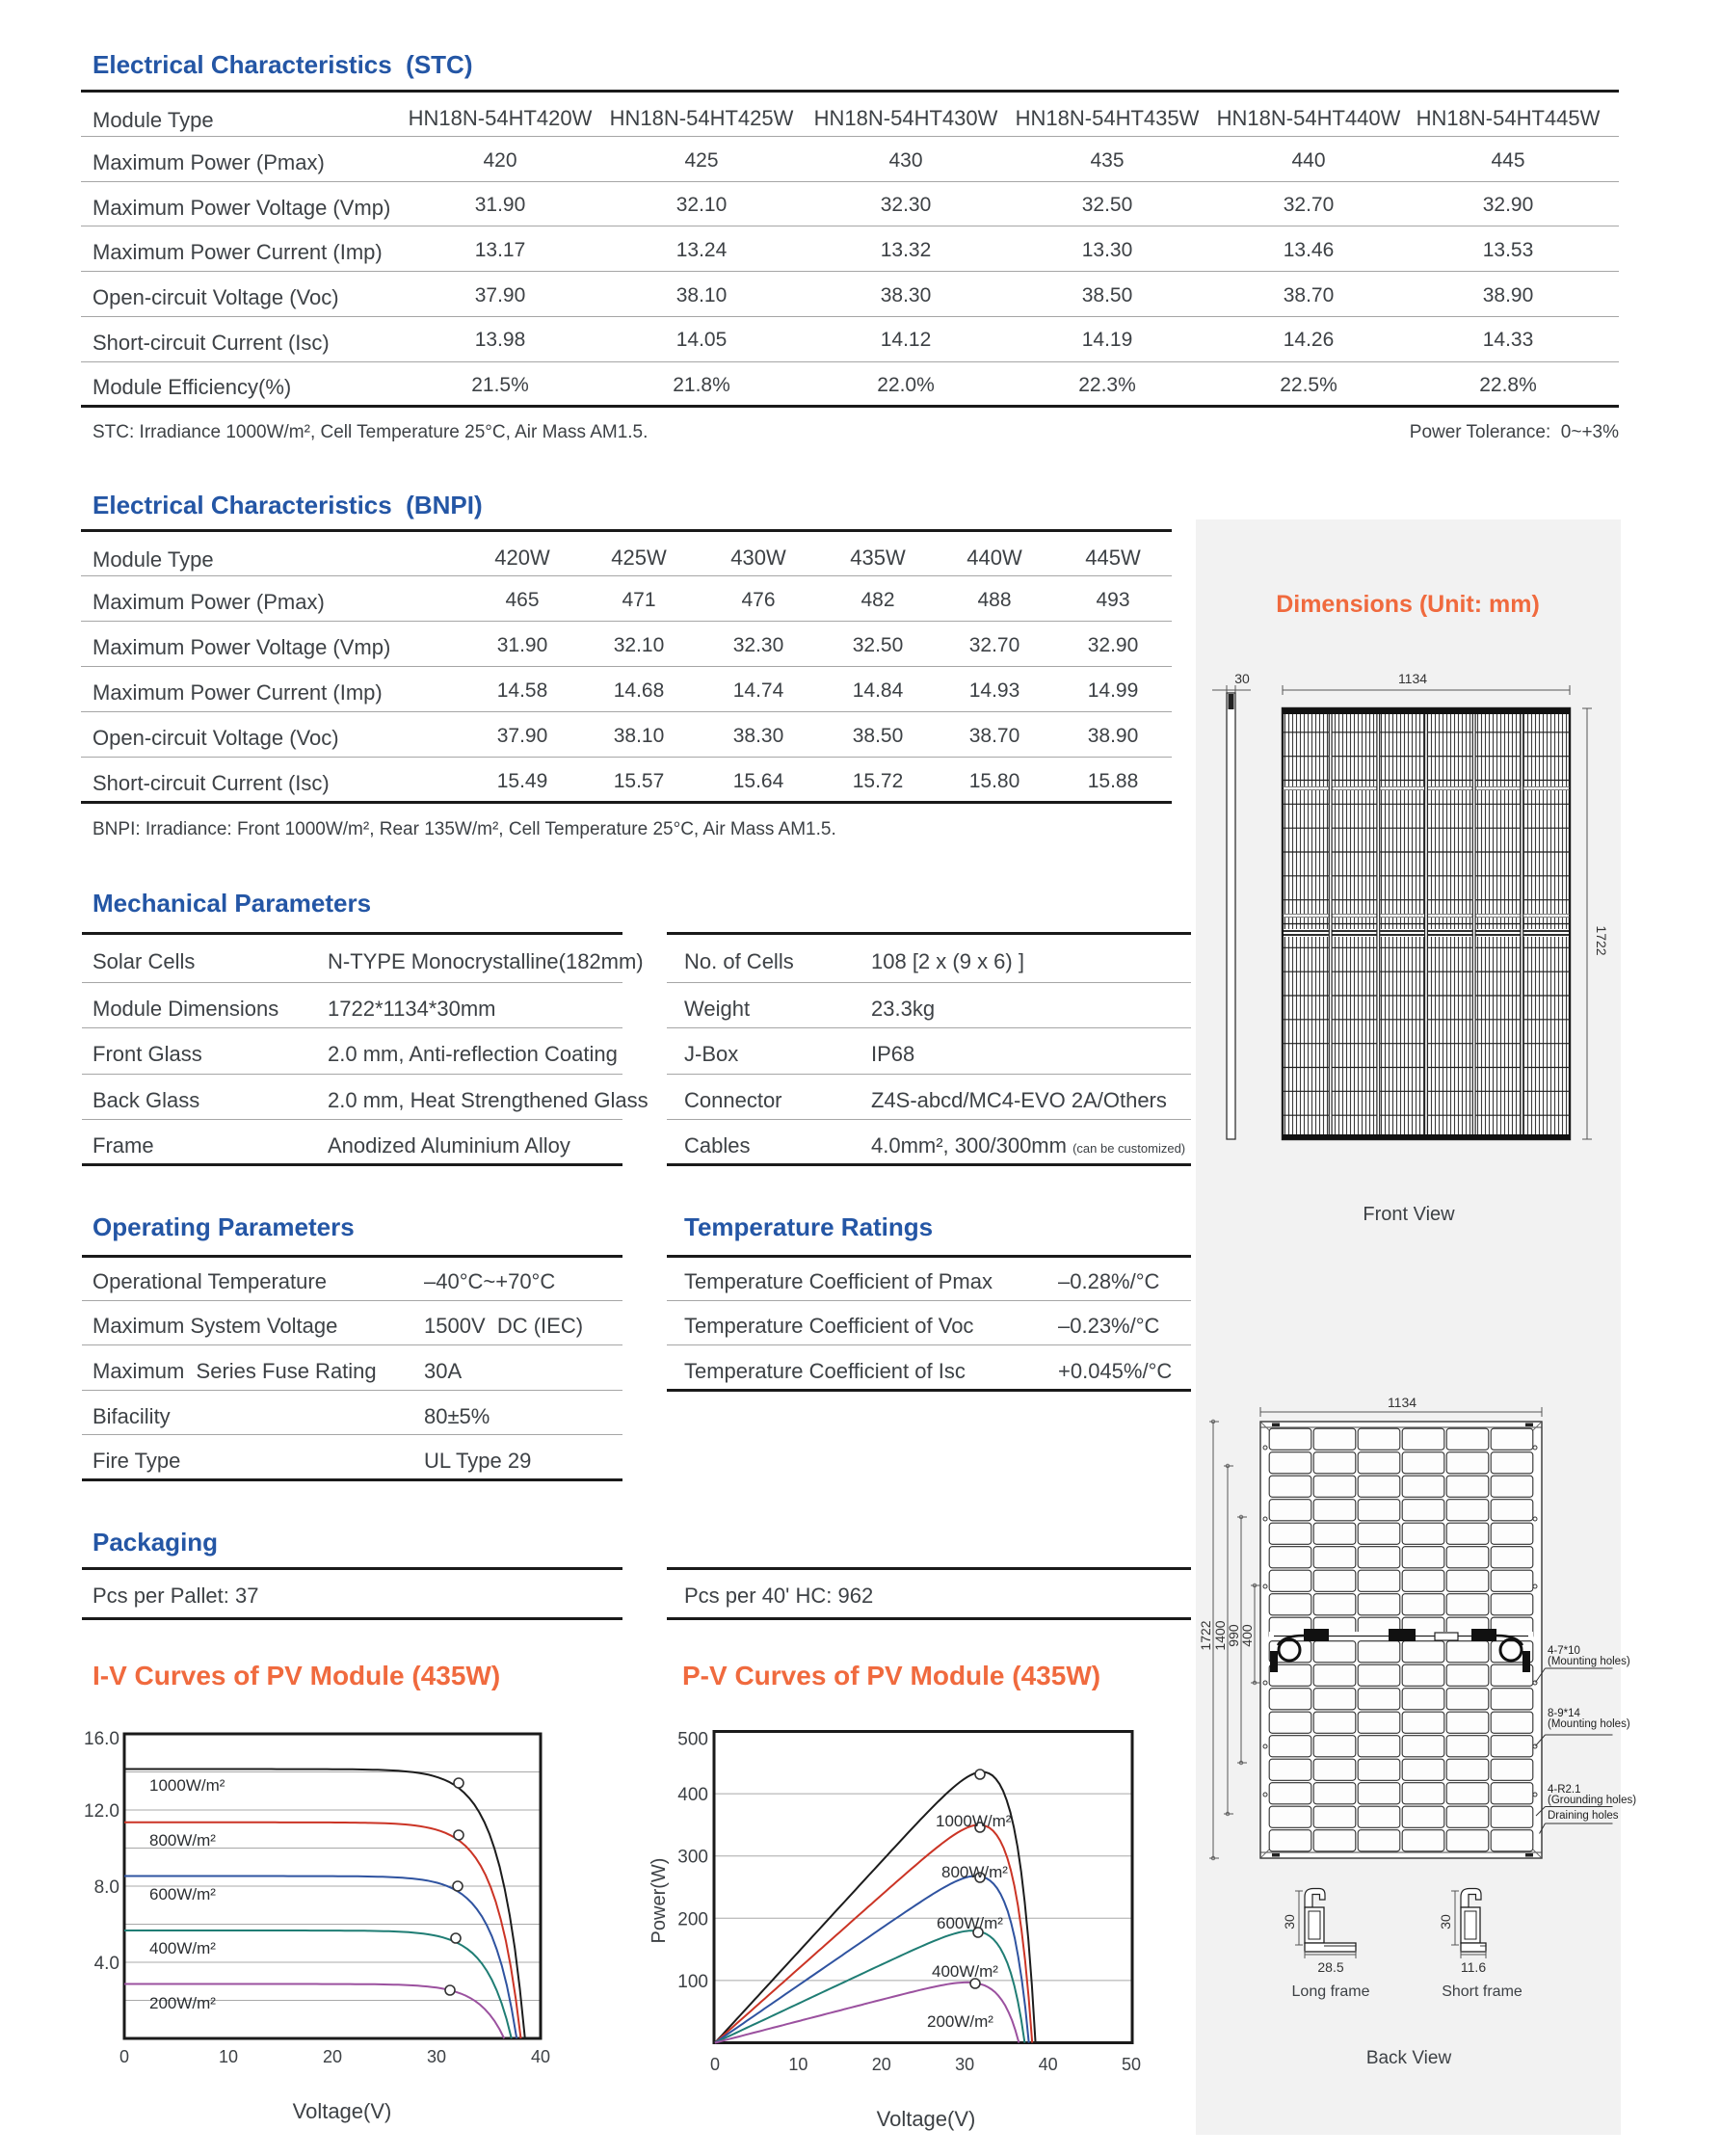 Image resolution: width=1721 pixels, height=2156 pixels. What do you see at coordinates (692, 1919) in the screenshot?
I see `svg-text: 200` at bounding box center [692, 1919].